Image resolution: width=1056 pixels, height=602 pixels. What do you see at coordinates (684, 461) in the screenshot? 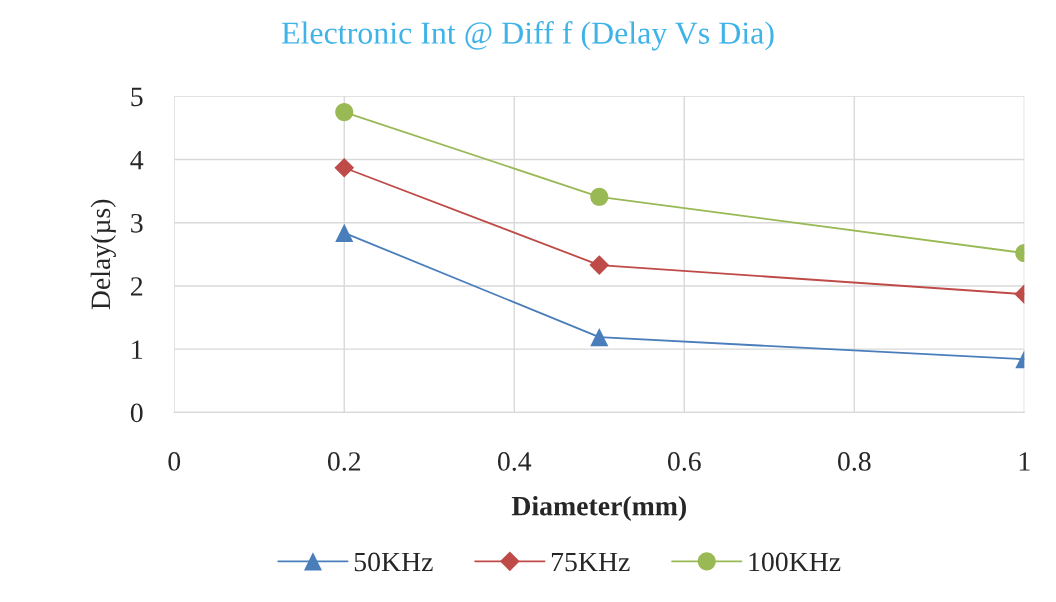
I see `x-tick-label: 0.6` at bounding box center [684, 461].